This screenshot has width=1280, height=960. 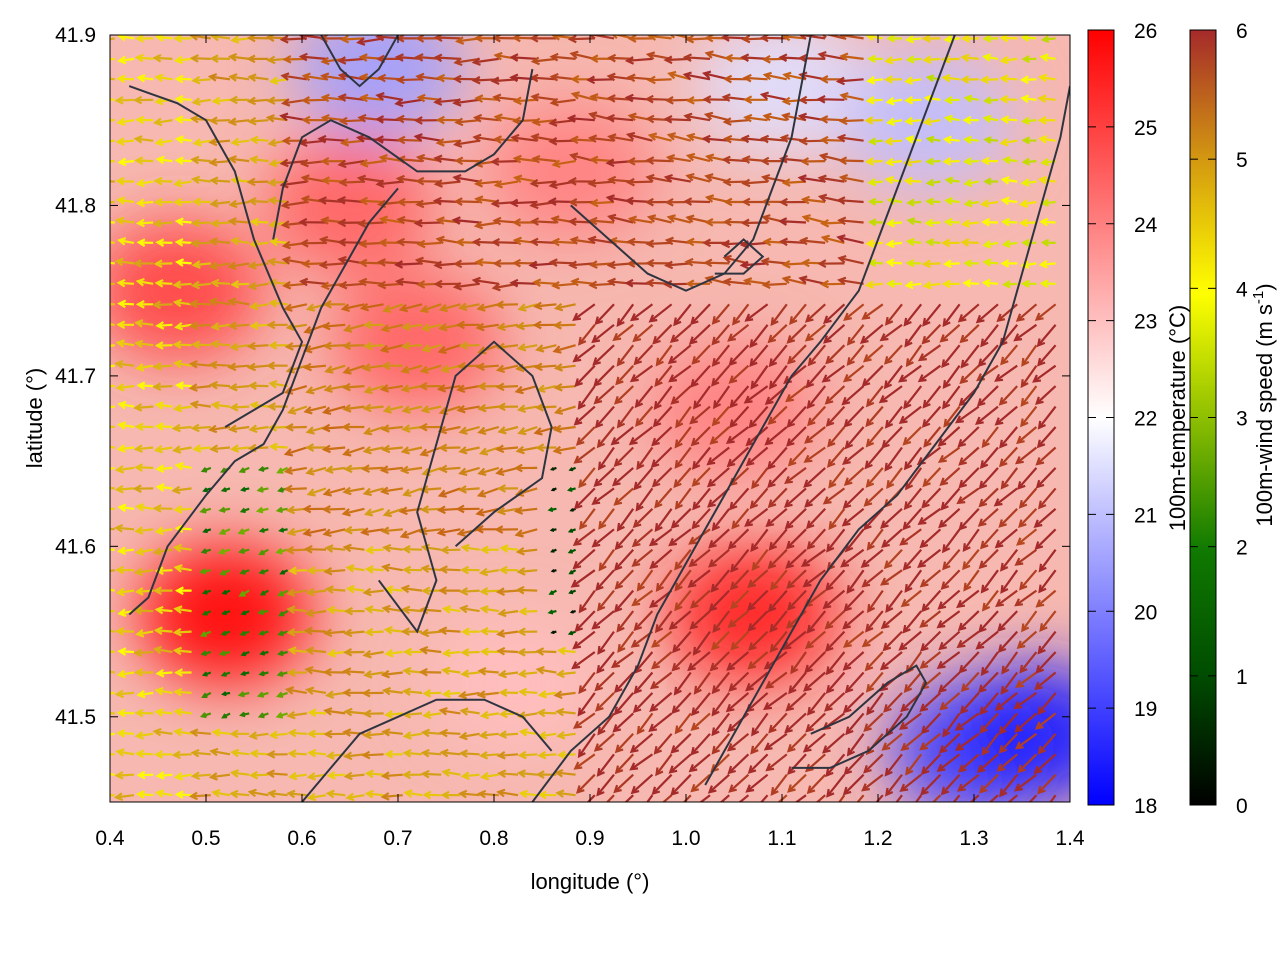 I want to click on wind-label-superscript: -1, so click(x=1258, y=297).